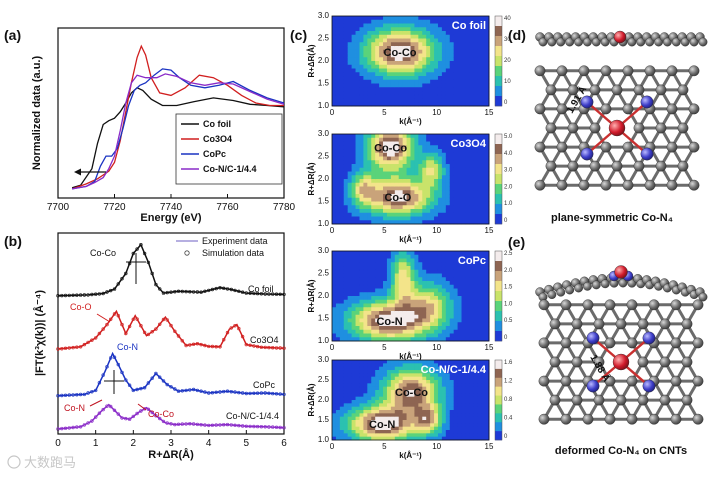  I want to click on wavelet-title-1: Co3O4, so click(469, 144).